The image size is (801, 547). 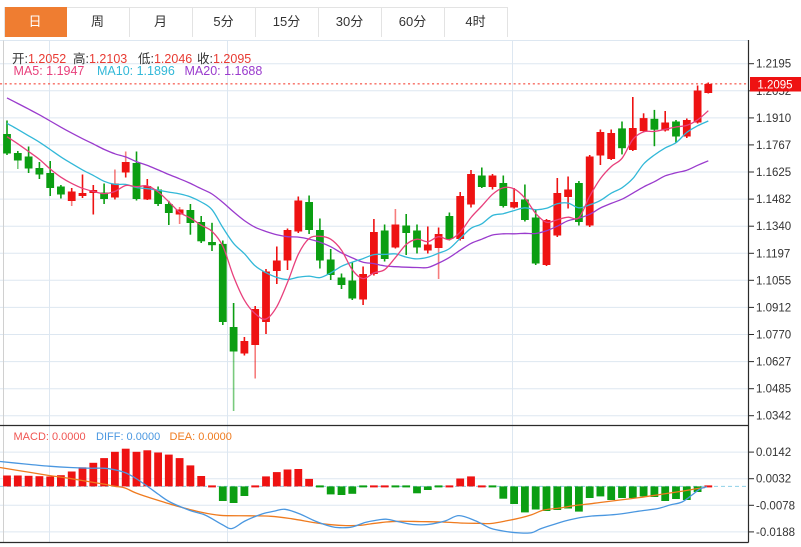 What do you see at coordinates (773, 227) in the screenshot?
I see `svg-text: 1.1340` at bounding box center [773, 227].